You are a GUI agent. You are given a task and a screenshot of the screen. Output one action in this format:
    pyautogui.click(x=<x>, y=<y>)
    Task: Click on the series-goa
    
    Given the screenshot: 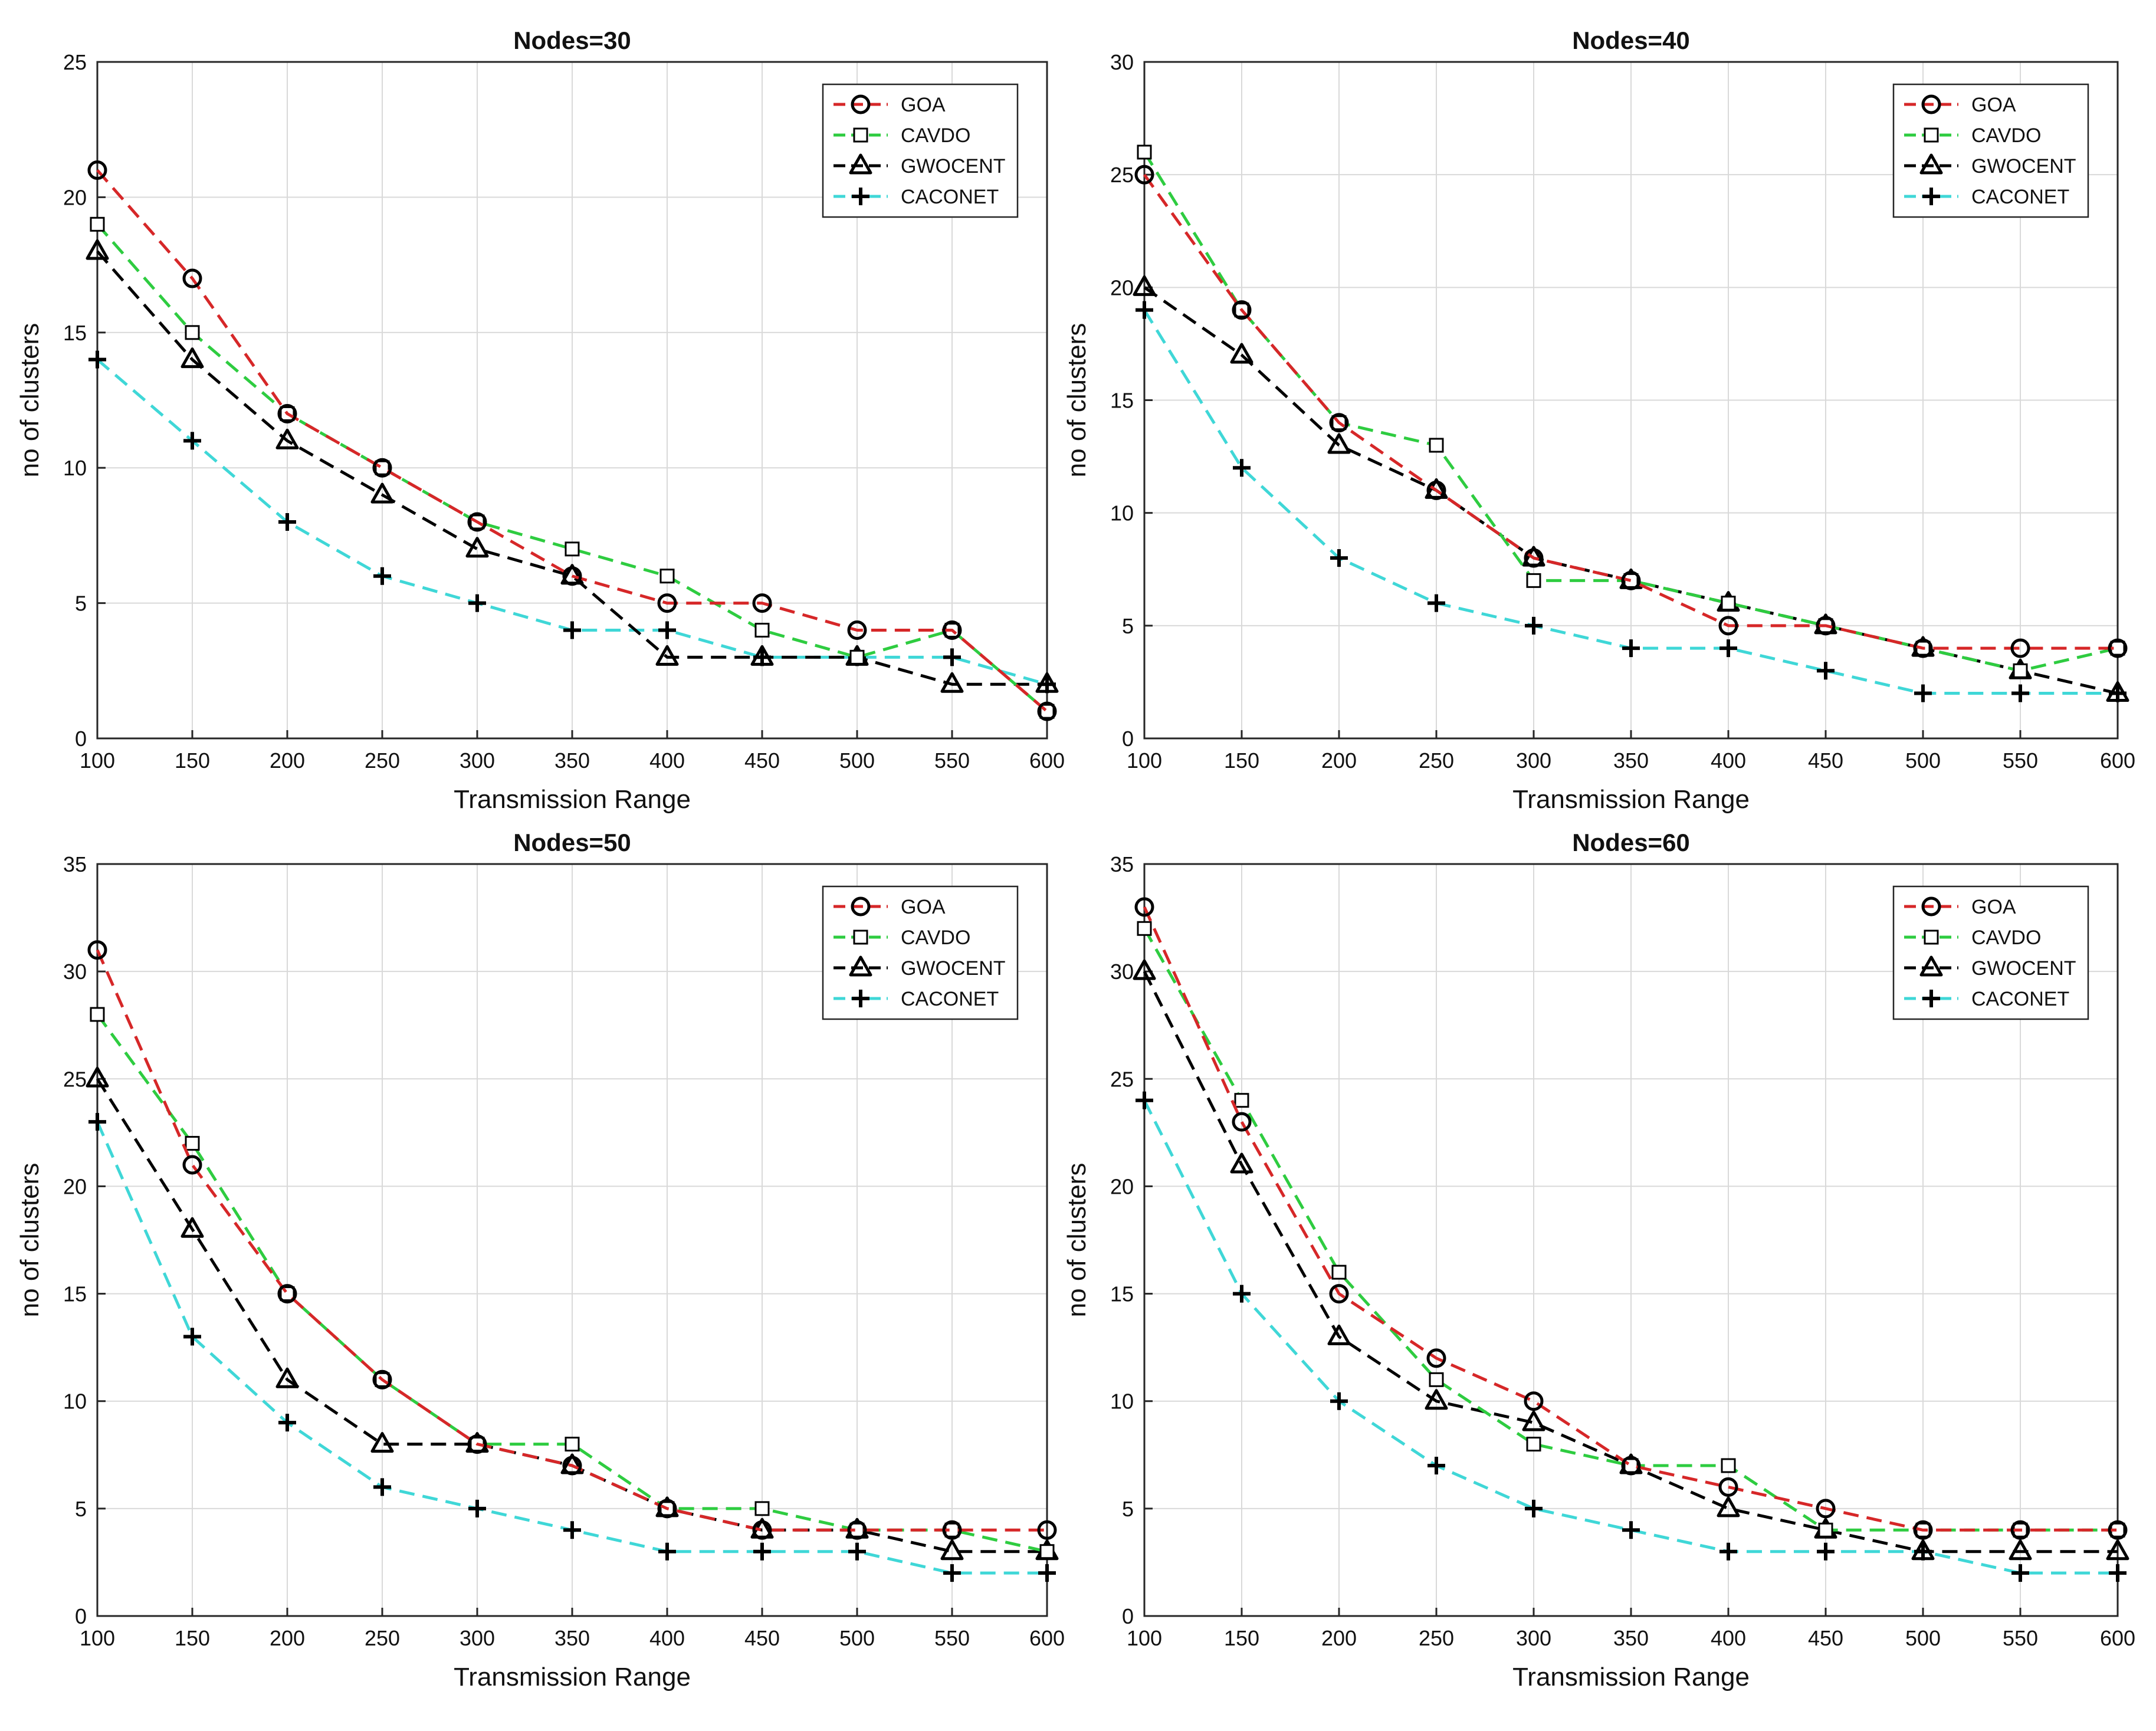 What is the action you would take?
    pyautogui.click(x=572, y=440)
    